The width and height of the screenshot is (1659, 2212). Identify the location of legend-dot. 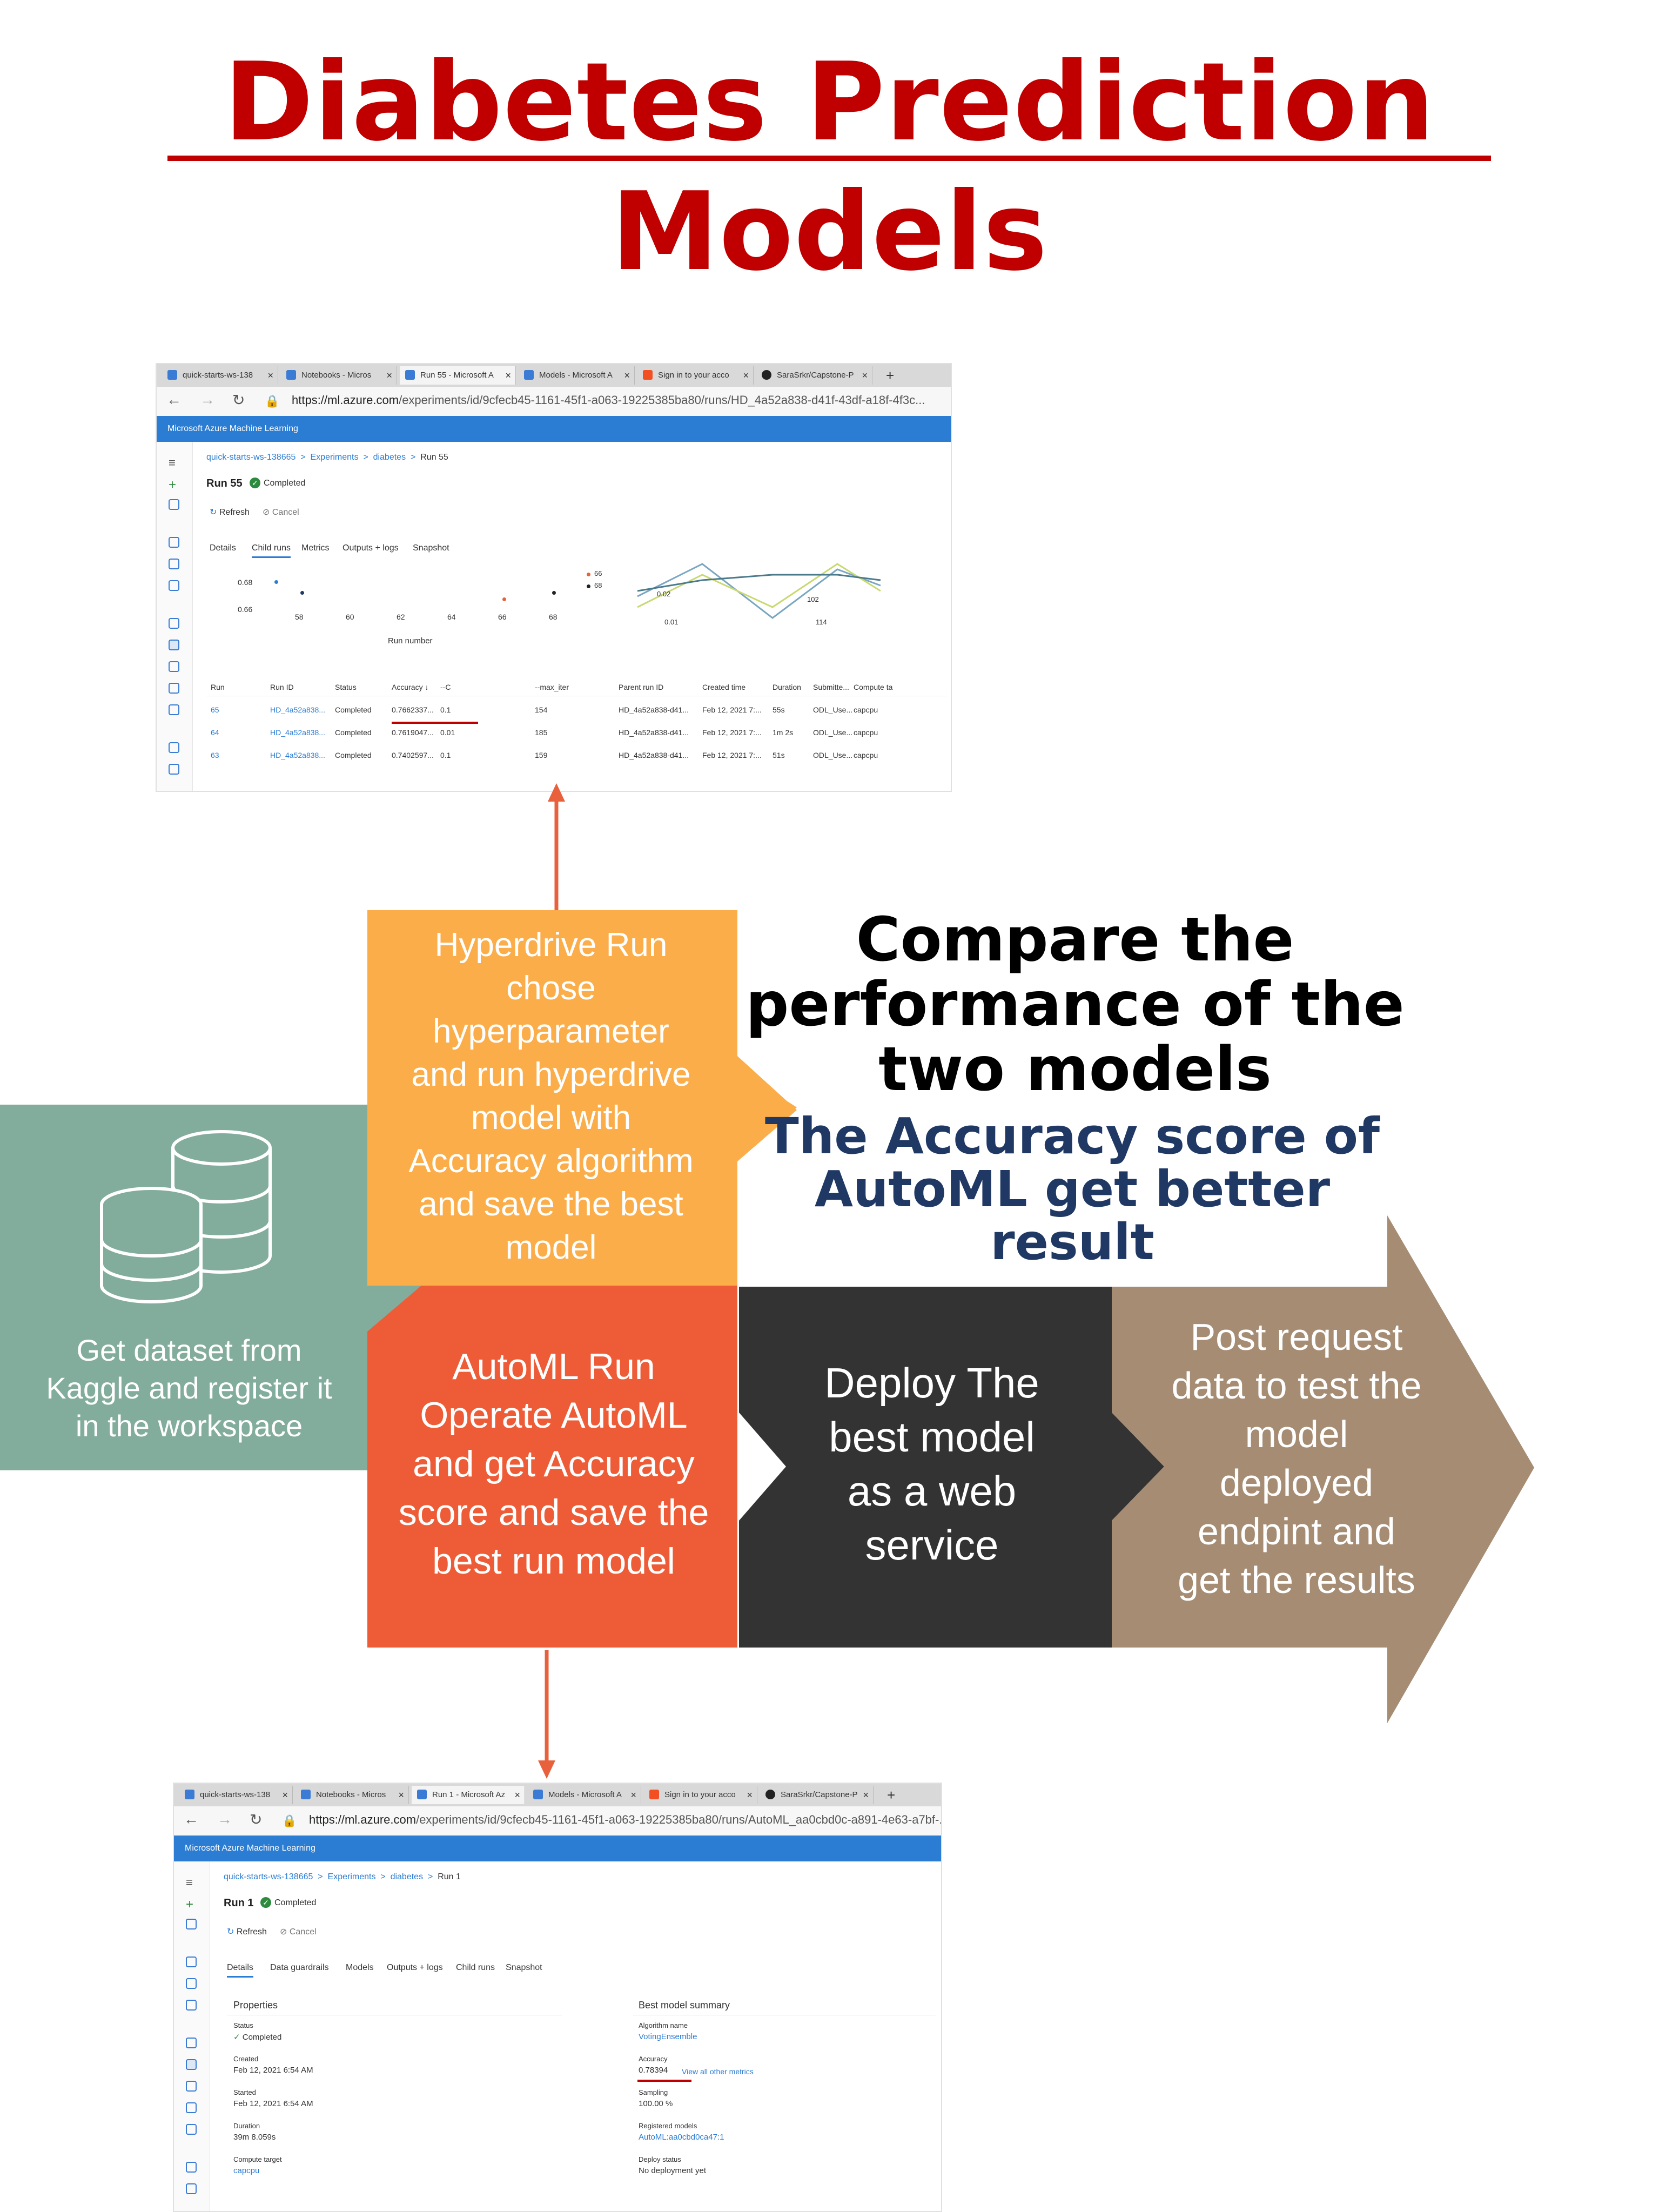
(588, 574).